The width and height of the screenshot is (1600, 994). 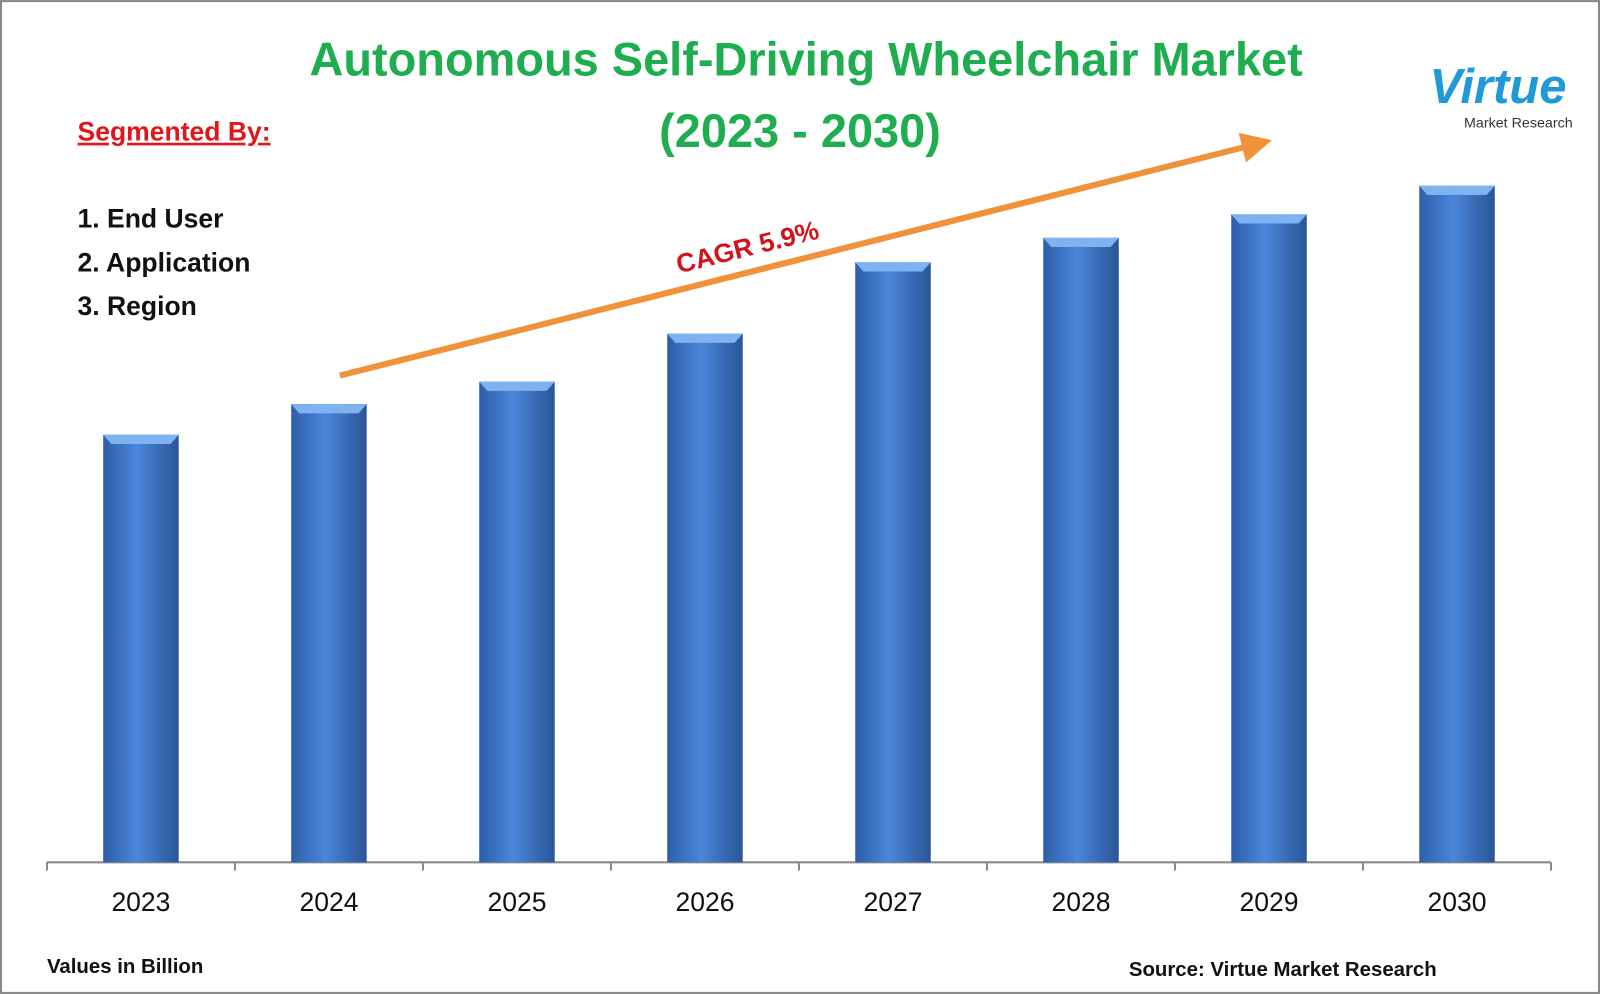 What do you see at coordinates (800, 131) in the screenshot?
I see `chart-subtitle: (2023 - 2030)` at bounding box center [800, 131].